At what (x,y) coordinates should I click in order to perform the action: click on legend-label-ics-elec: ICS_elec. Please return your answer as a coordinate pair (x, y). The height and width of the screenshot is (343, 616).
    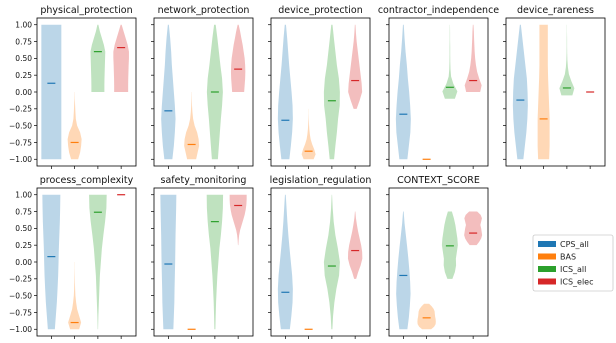
    Looking at the image, I should click on (577, 282).